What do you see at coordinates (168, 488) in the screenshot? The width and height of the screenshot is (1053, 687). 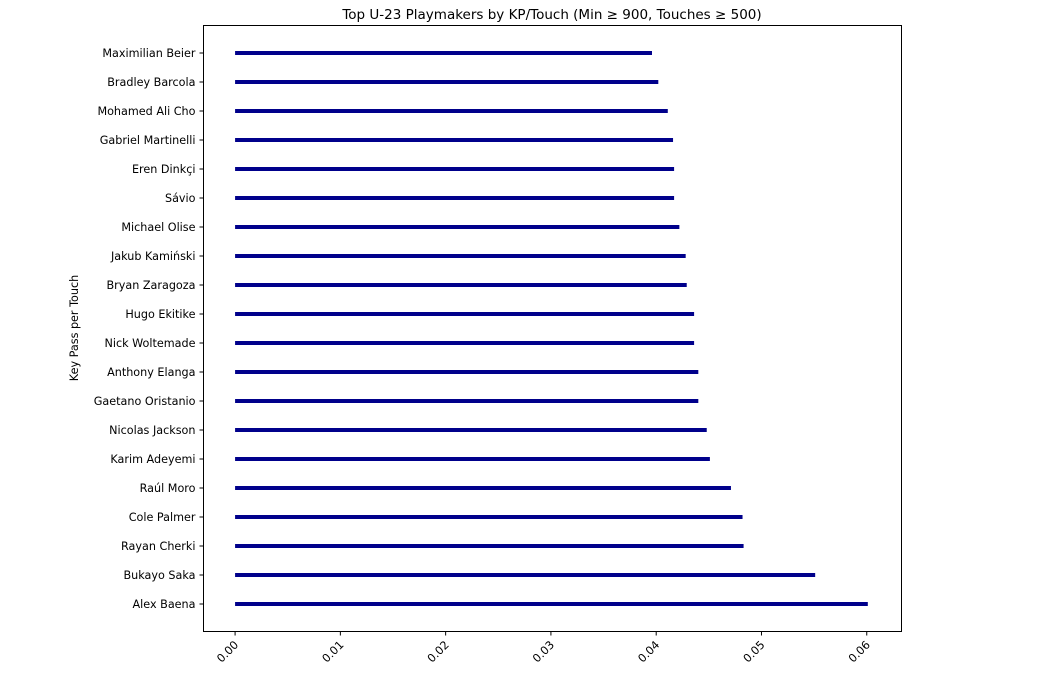 I see `y-tick-label: Raúl Moro` at bounding box center [168, 488].